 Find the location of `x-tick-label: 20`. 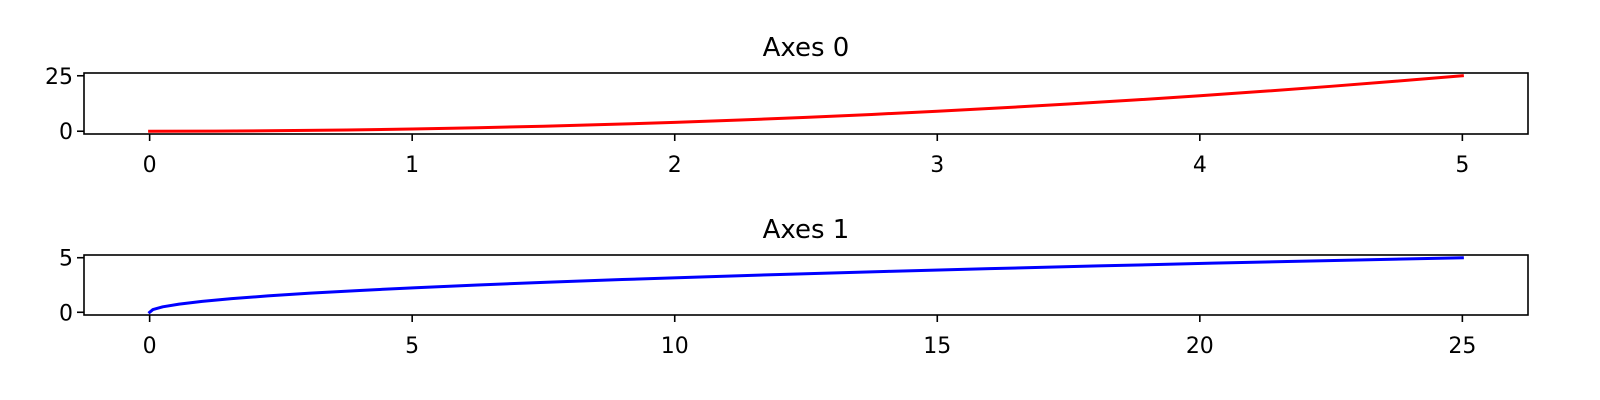

x-tick-label: 20 is located at coordinates (1200, 346).